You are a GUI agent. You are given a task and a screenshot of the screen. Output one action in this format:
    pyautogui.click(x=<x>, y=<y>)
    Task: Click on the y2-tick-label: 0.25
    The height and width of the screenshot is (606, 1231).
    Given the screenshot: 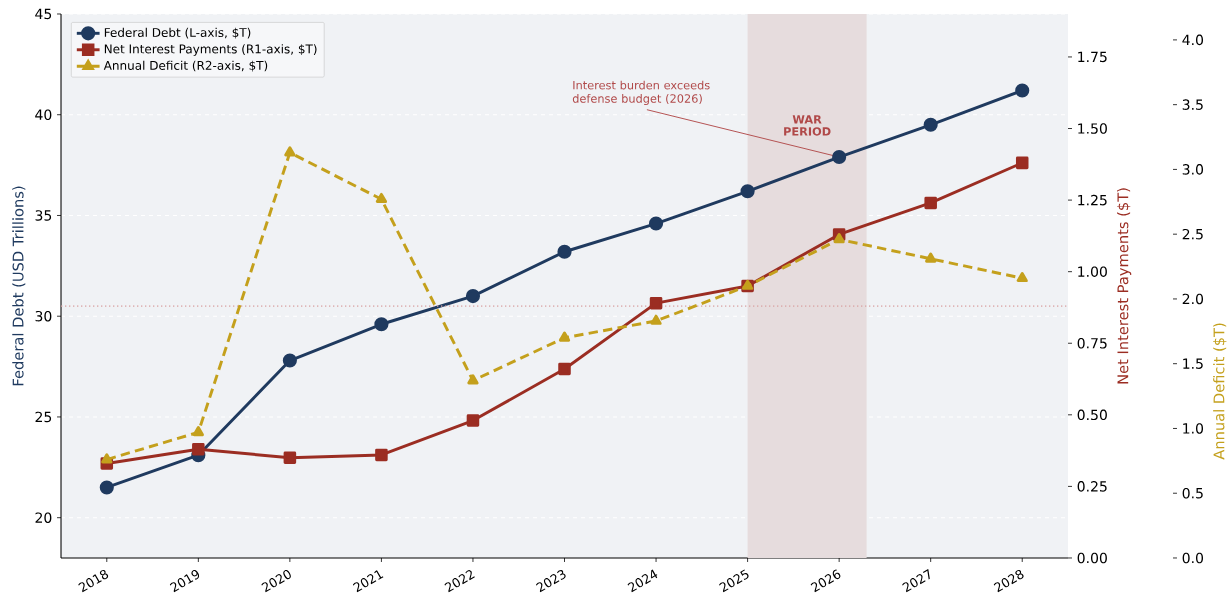 What is the action you would take?
    pyautogui.click(x=1092, y=486)
    